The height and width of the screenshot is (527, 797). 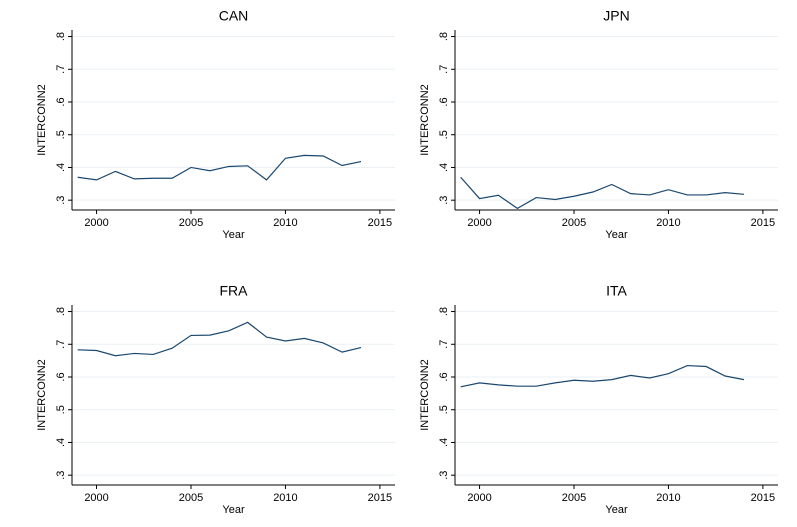 I want to click on panel-title: FRA, so click(x=234, y=291).